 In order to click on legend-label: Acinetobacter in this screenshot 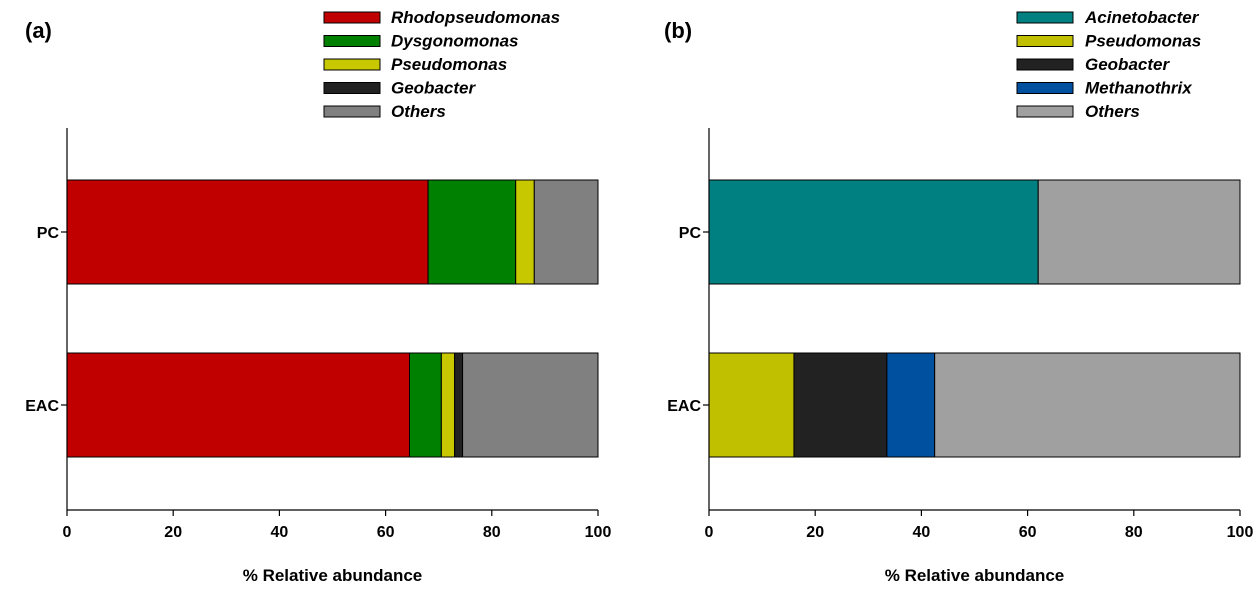, I will do `click(1142, 17)`.